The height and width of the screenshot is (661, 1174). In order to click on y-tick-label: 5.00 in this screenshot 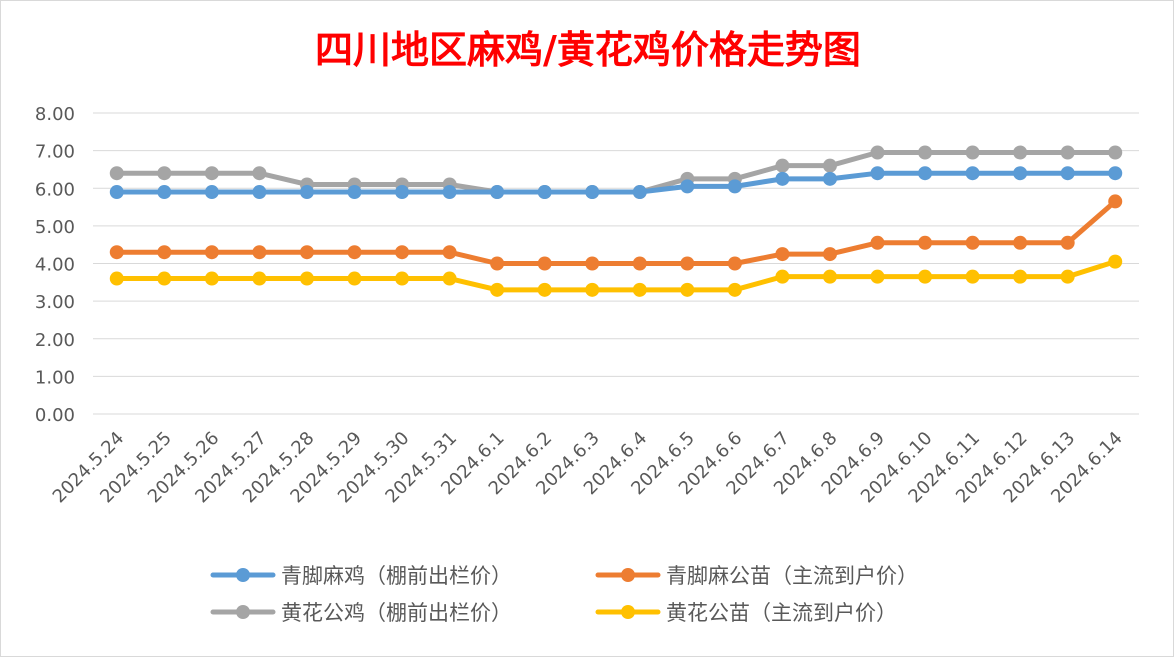, I will do `click(55, 227)`.